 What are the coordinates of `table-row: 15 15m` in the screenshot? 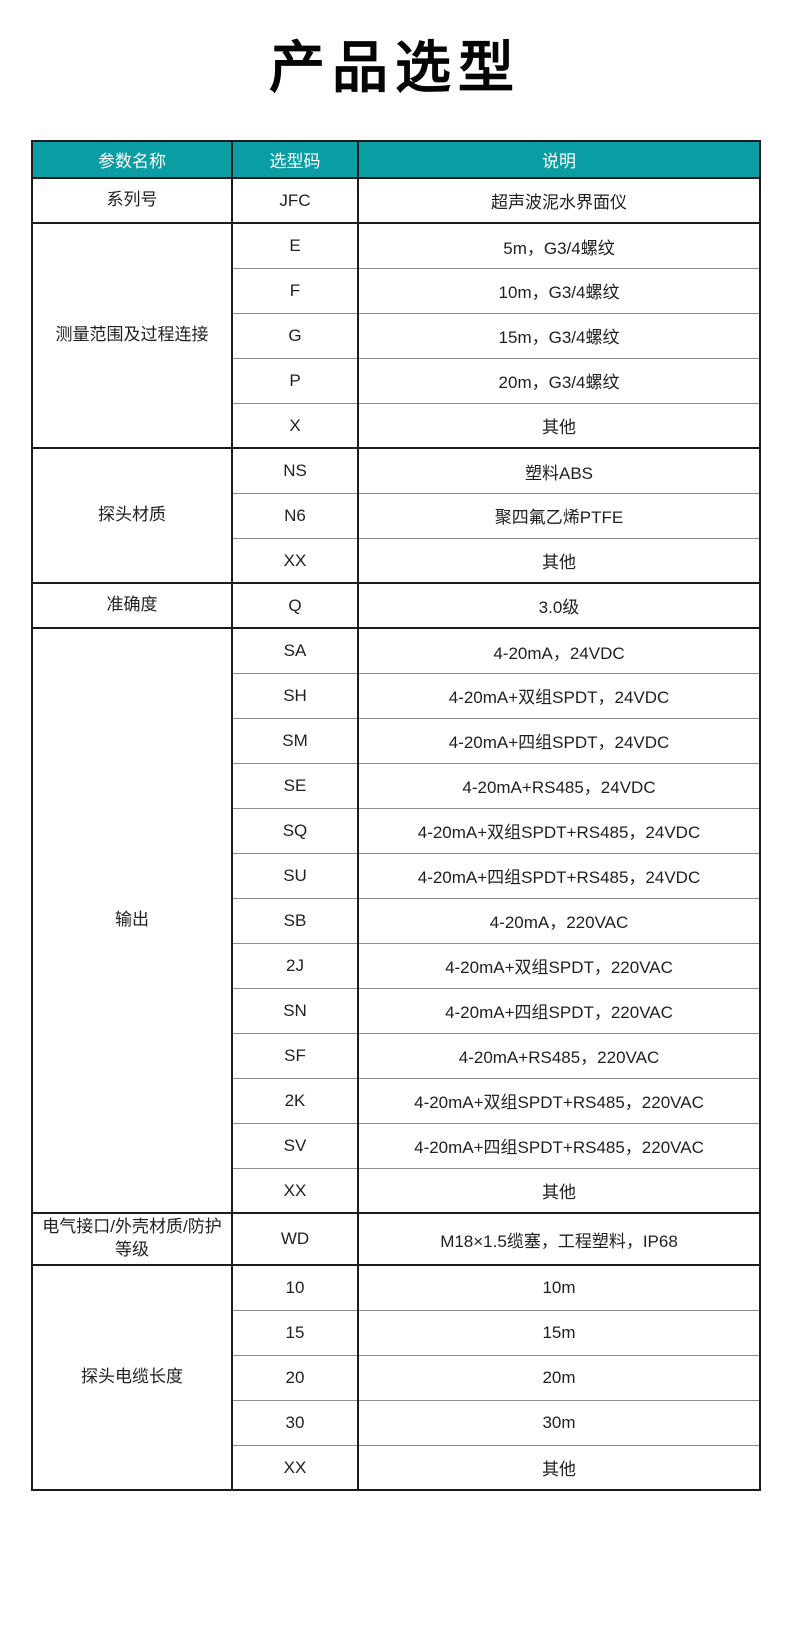 It's located at (396, 1332).